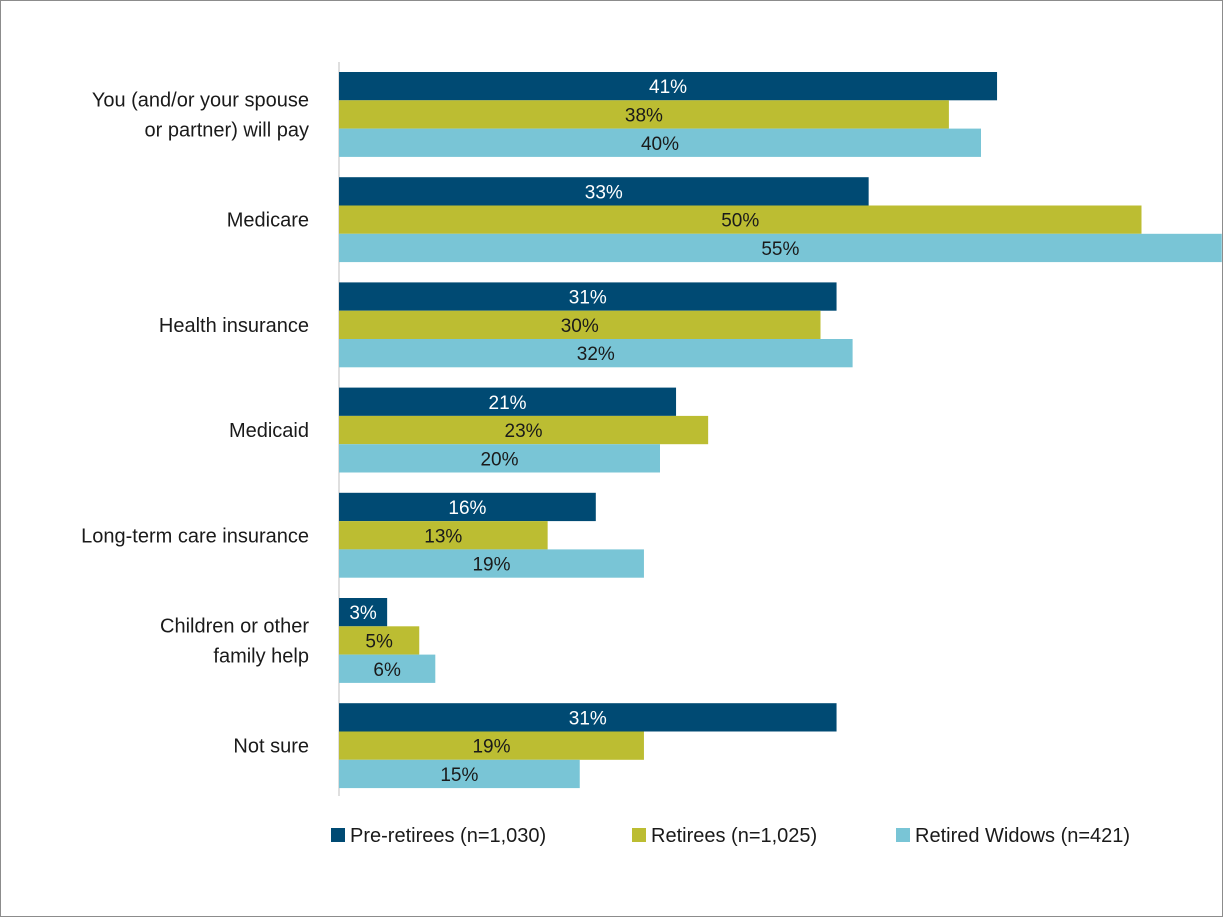 This screenshot has height=917, width=1223. Describe the element at coordinates (234, 626) in the screenshot. I see `category-label-line: Children or other` at that location.